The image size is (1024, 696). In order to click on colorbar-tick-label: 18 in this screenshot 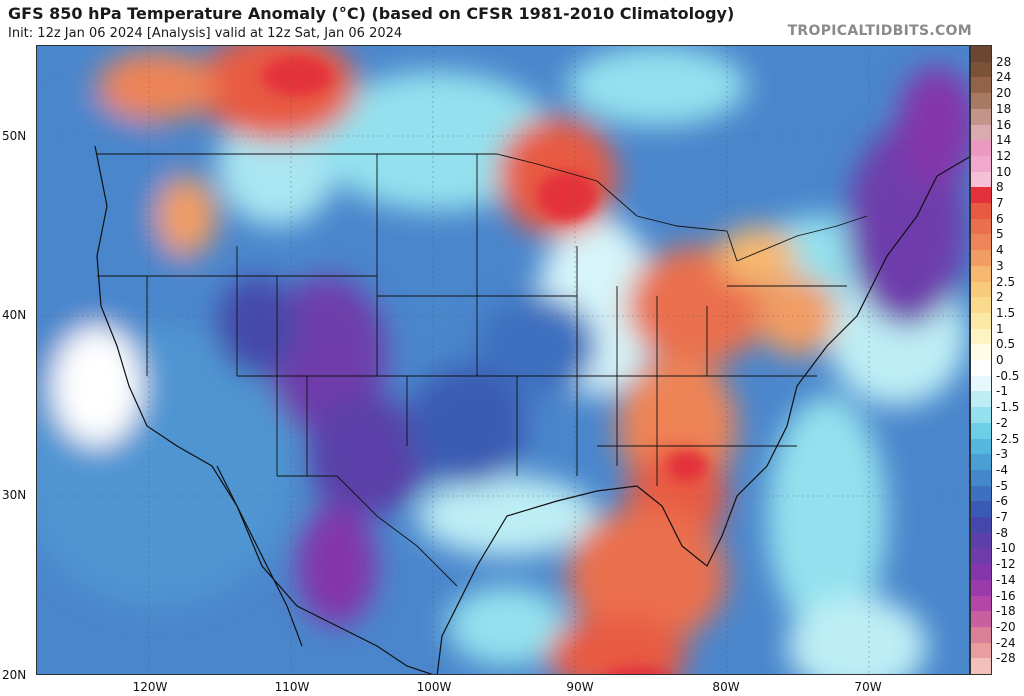, I will do `click(1004, 108)`.